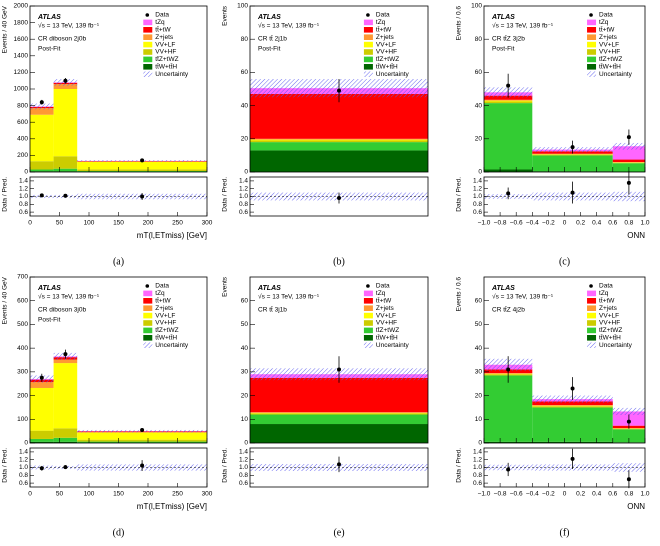 The image size is (660, 546). What do you see at coordinates (26, 172) in the screenshot?
I see `y-tick-label: 0` at bounding box center [26, 172].